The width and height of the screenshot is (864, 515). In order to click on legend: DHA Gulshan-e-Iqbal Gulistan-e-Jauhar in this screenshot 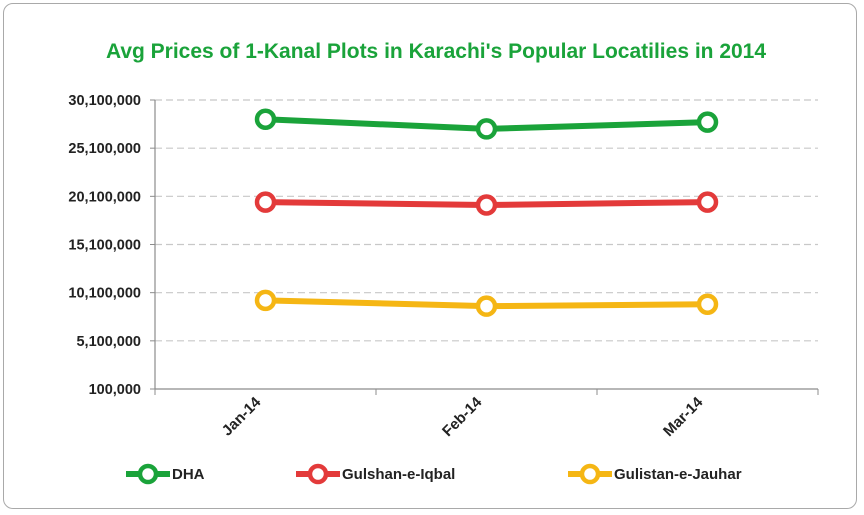, I will do `click(434, 474)`.